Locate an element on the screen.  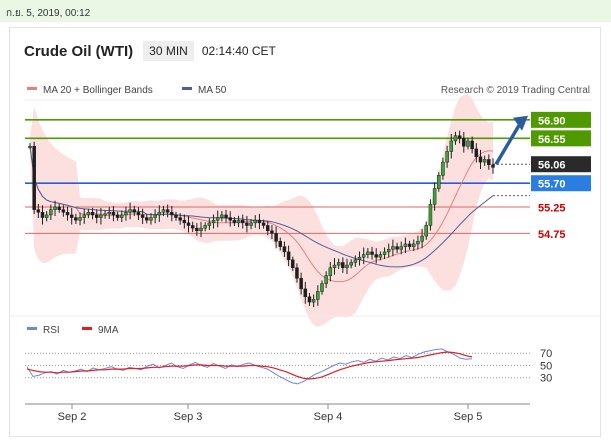
level-label: 56.55 is located at coordinates (552, 140).